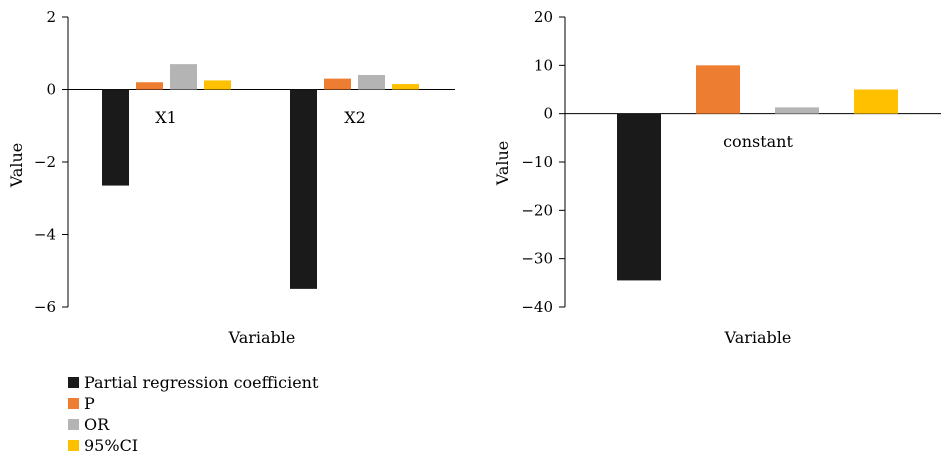 Image resolution: width=941 pixels, height=470 pixels. Describe the element at coordinates (337, 84) in the screenshot. I see `bar-x2-p` at that location.